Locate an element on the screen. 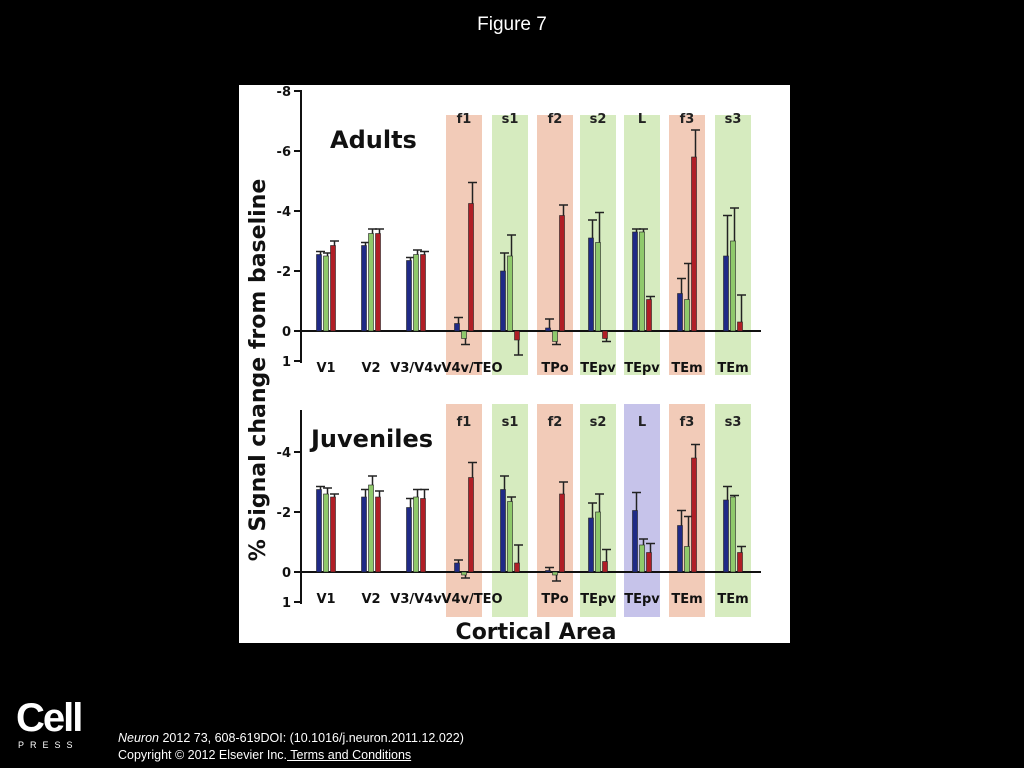  logo-press: PRESS is located at coordinates (48, 745).